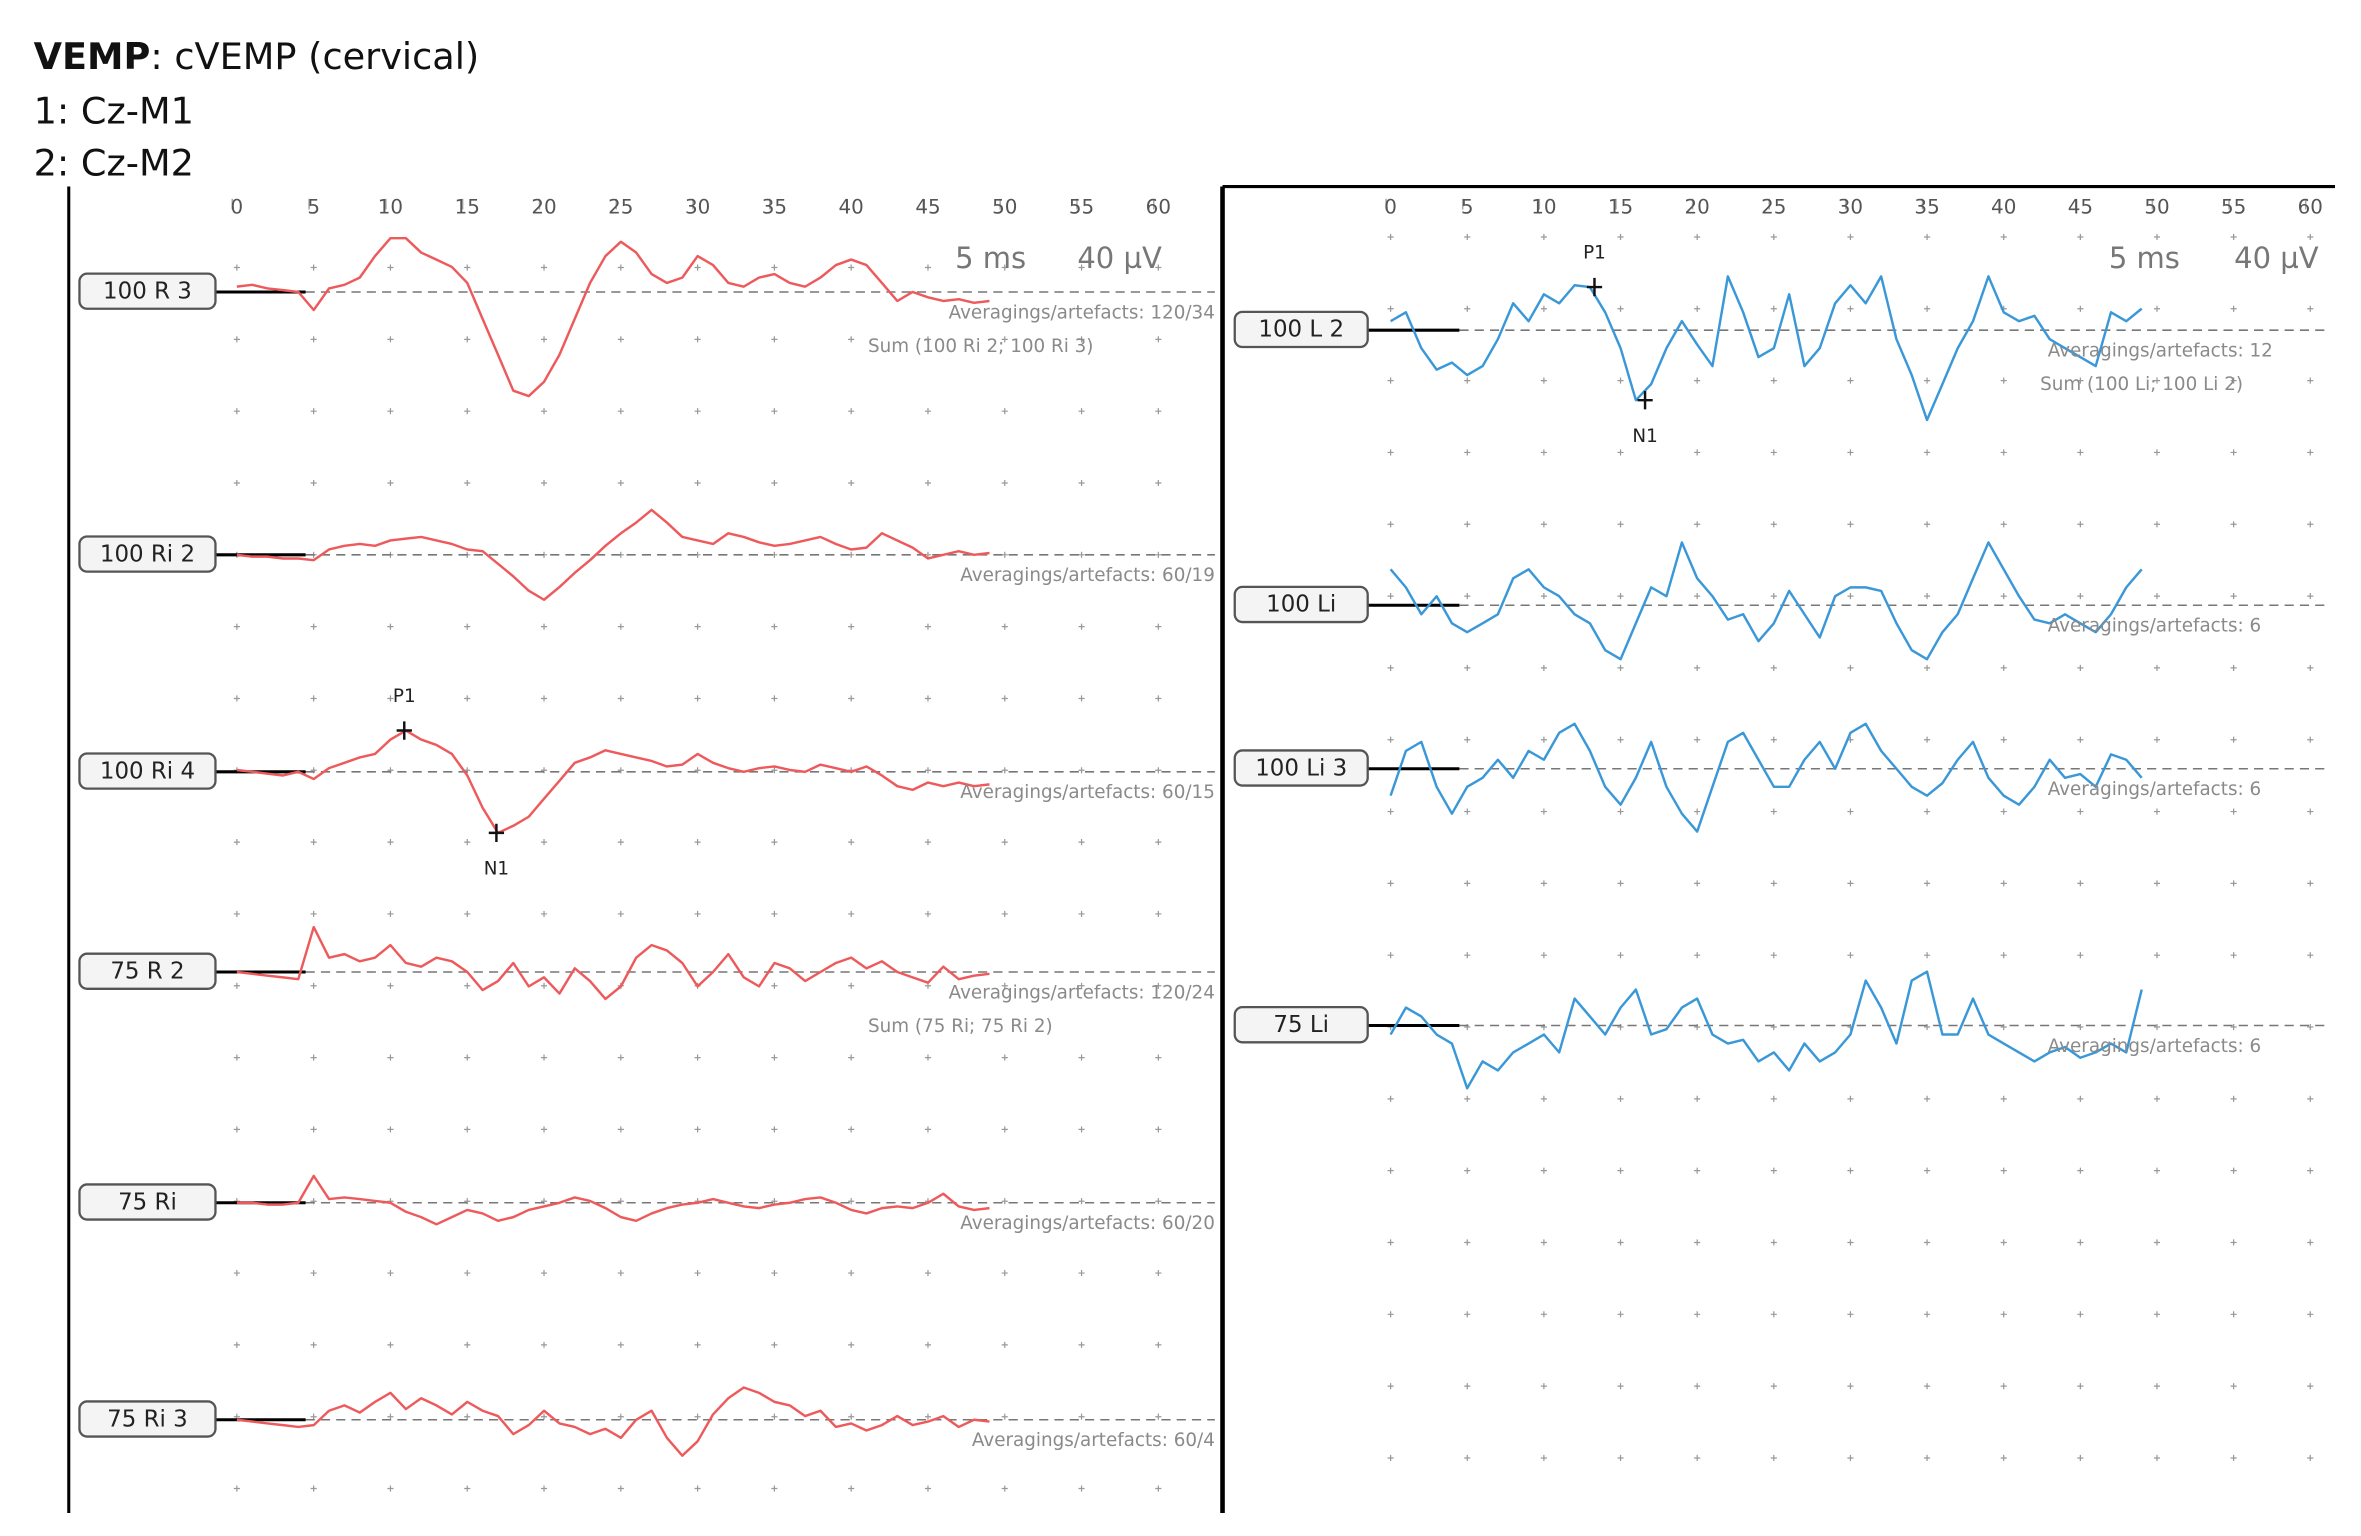  What do you see at coordinates (257, 56) in the screenshot?
I see `header-title-line: VEMP: cVEMP (cervical)` at bounding box center [257, 56].